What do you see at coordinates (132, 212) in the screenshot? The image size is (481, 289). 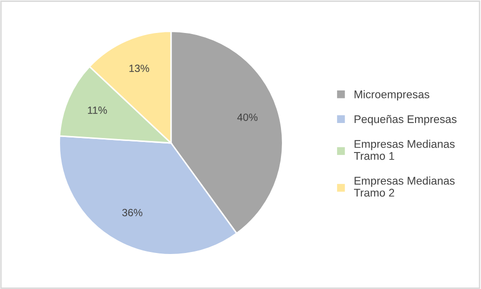 I see `data-label: 36%` at bounding box center [132, 212].